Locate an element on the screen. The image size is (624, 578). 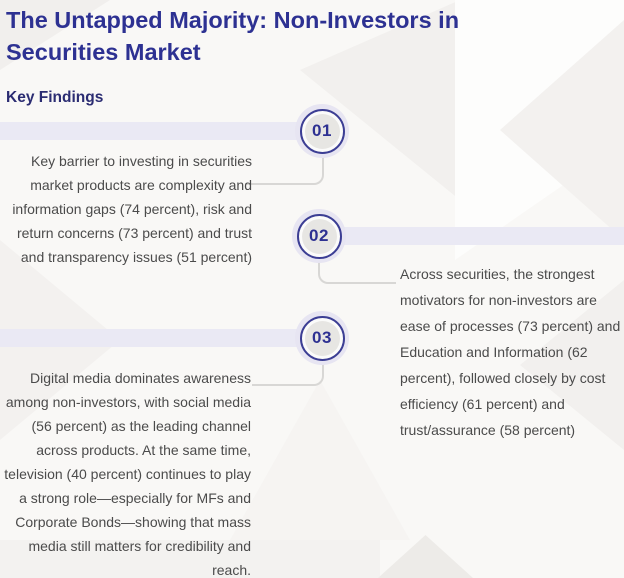
finding-2-number: 02 is located at coordinates (319, 235).